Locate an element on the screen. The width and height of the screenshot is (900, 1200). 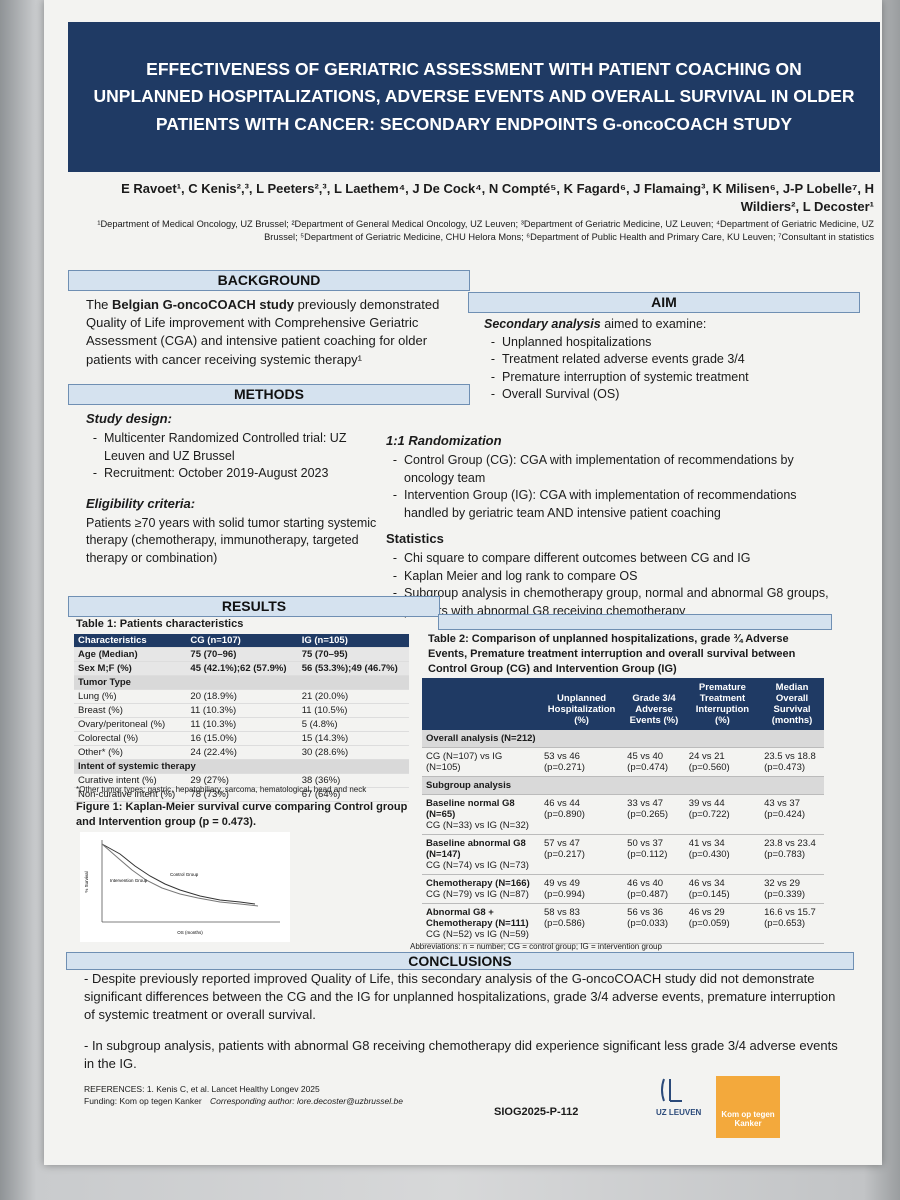
table2-group-label: Baseline normal G8 (N=65) is located at coordinates (470, 809).